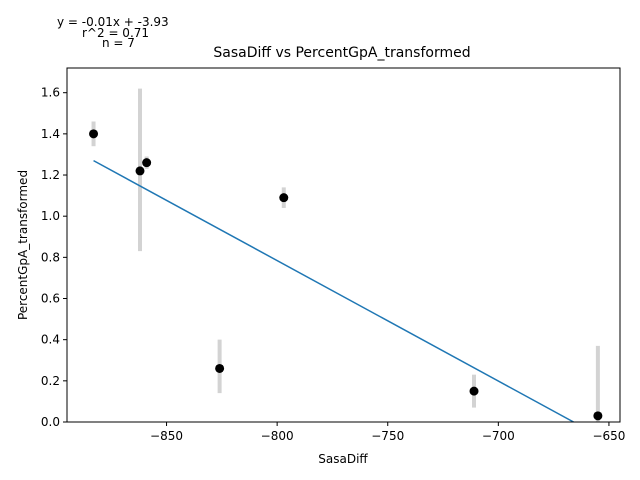 Image resolution: width=640 pixels, height=480 pixels. Describe the element at coordinates (113, 22) in the screenshot. I see `equation-annotation: y = -0.01x + -3.93` at that location.